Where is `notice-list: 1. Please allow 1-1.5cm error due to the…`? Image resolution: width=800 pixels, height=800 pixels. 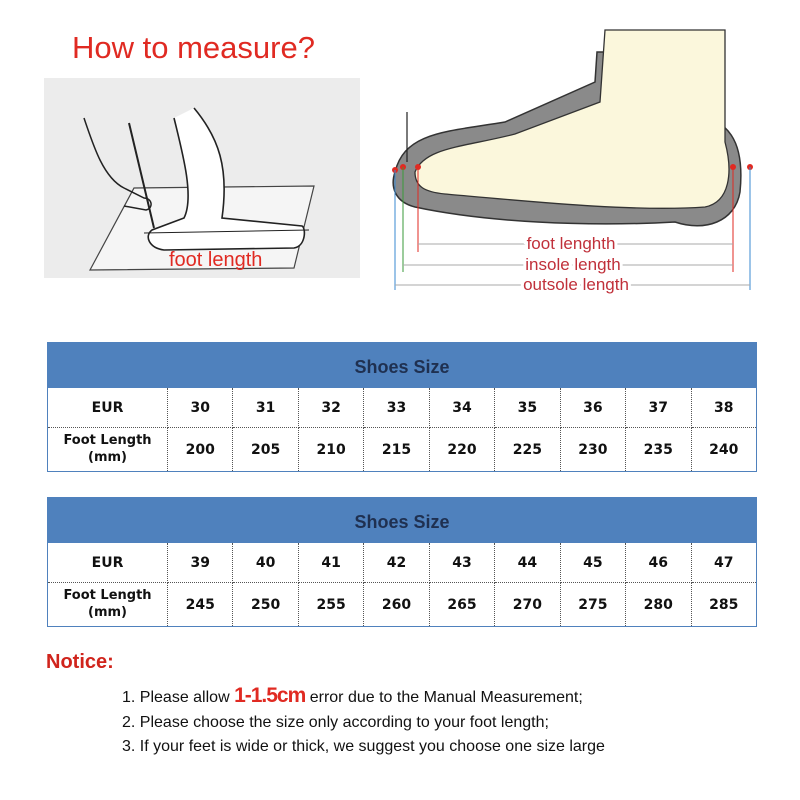
notice-list: 1. Please allow 1-1.5cm error due to the… is located at coordinates (363, 722).